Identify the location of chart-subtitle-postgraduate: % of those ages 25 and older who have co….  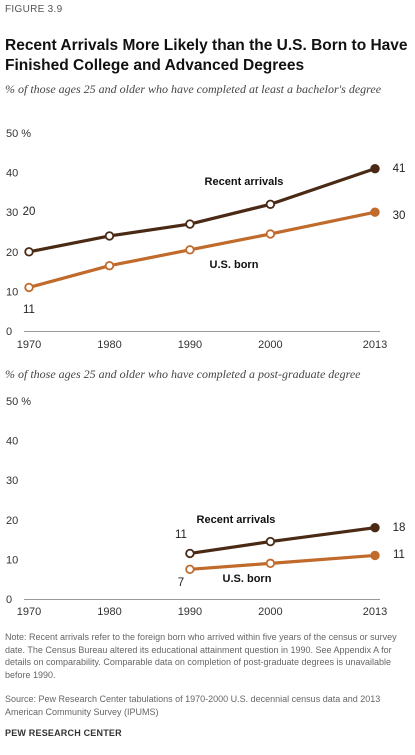
(183, 374).